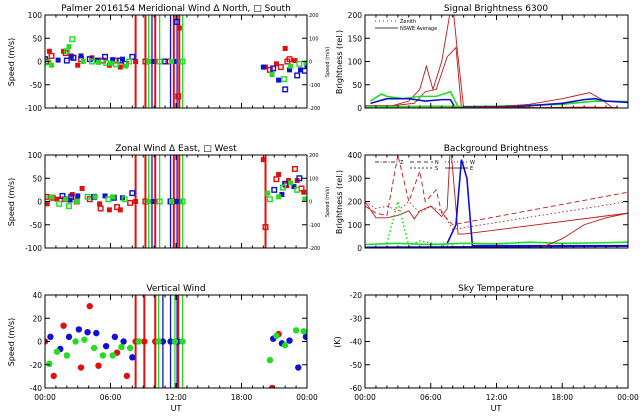  What do you see at coordinates (402, 163) in the screenshot?
I see `legend-label-z: Z` at bounding box center [402, 163].